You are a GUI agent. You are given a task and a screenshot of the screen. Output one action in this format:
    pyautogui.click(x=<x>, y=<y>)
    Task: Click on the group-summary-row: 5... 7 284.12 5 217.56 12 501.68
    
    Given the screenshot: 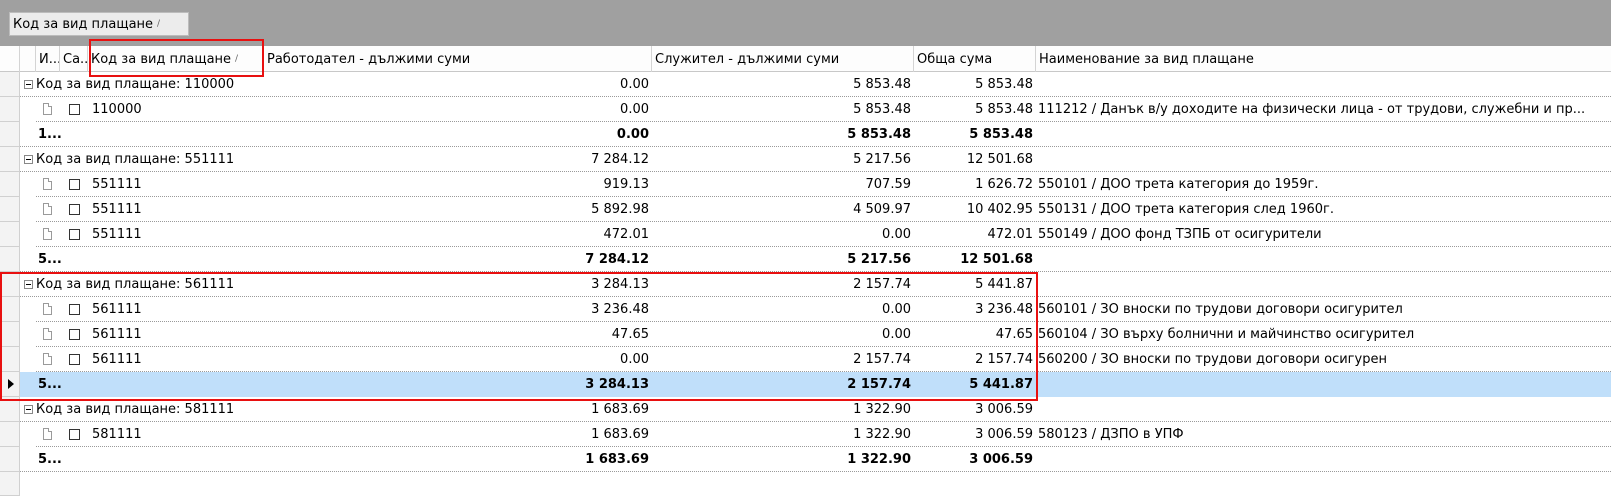 What is the action you would take?
    pyautogui.click(x=805, y=259)
    